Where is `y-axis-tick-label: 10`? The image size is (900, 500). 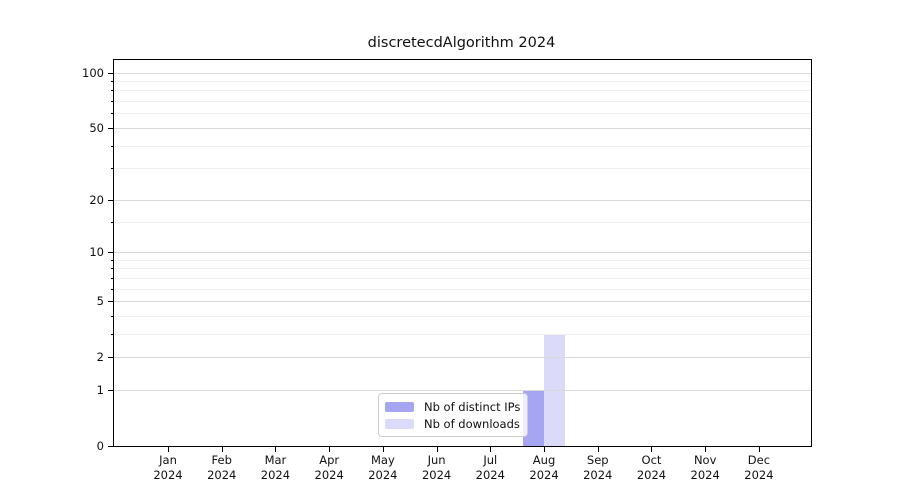 y-axis-tick-label: 10 is located at coordinates (96, 252).